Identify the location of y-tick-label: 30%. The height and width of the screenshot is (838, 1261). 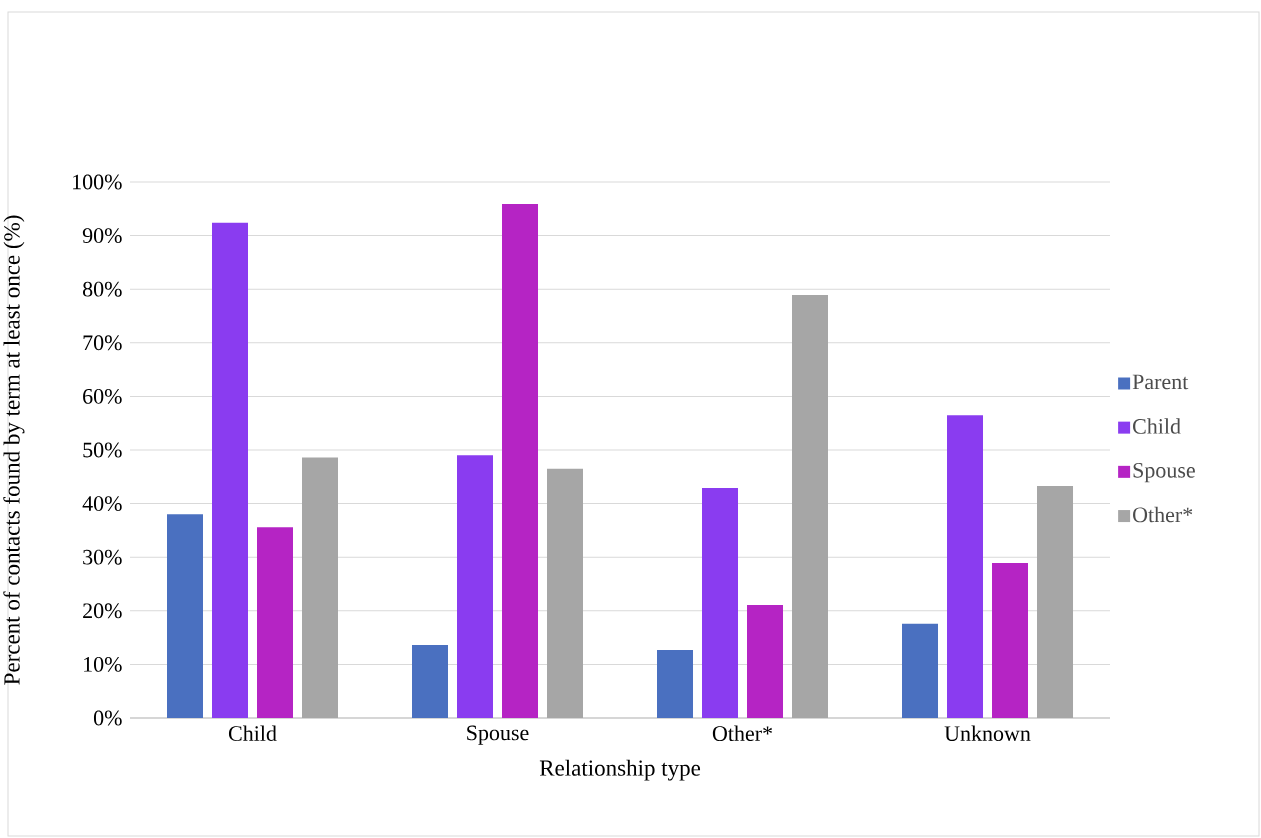
(102, 557).